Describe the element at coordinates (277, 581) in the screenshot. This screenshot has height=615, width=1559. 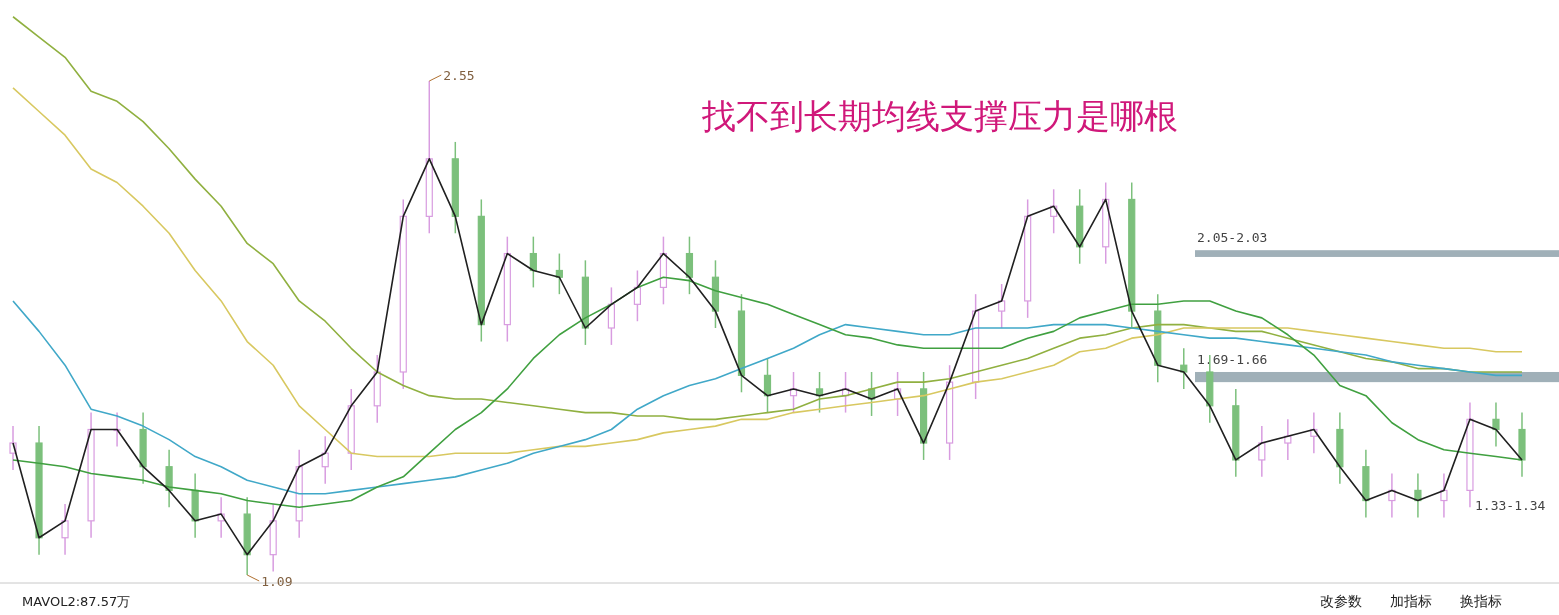
I see `annotation: 1.09` at that location.